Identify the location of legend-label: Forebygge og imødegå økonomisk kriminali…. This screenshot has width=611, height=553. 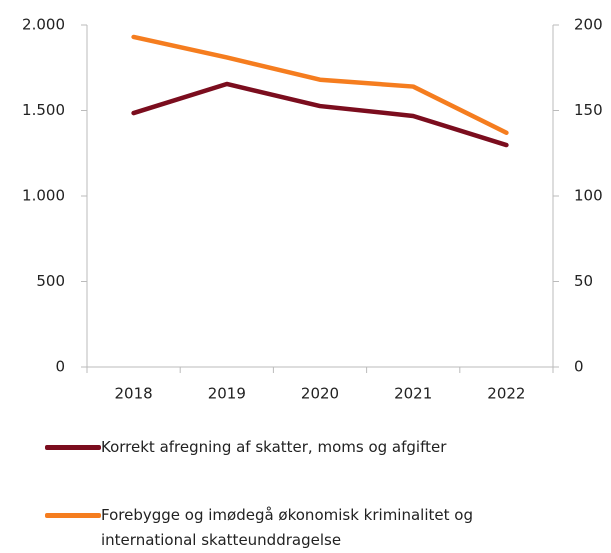
(287, 527).